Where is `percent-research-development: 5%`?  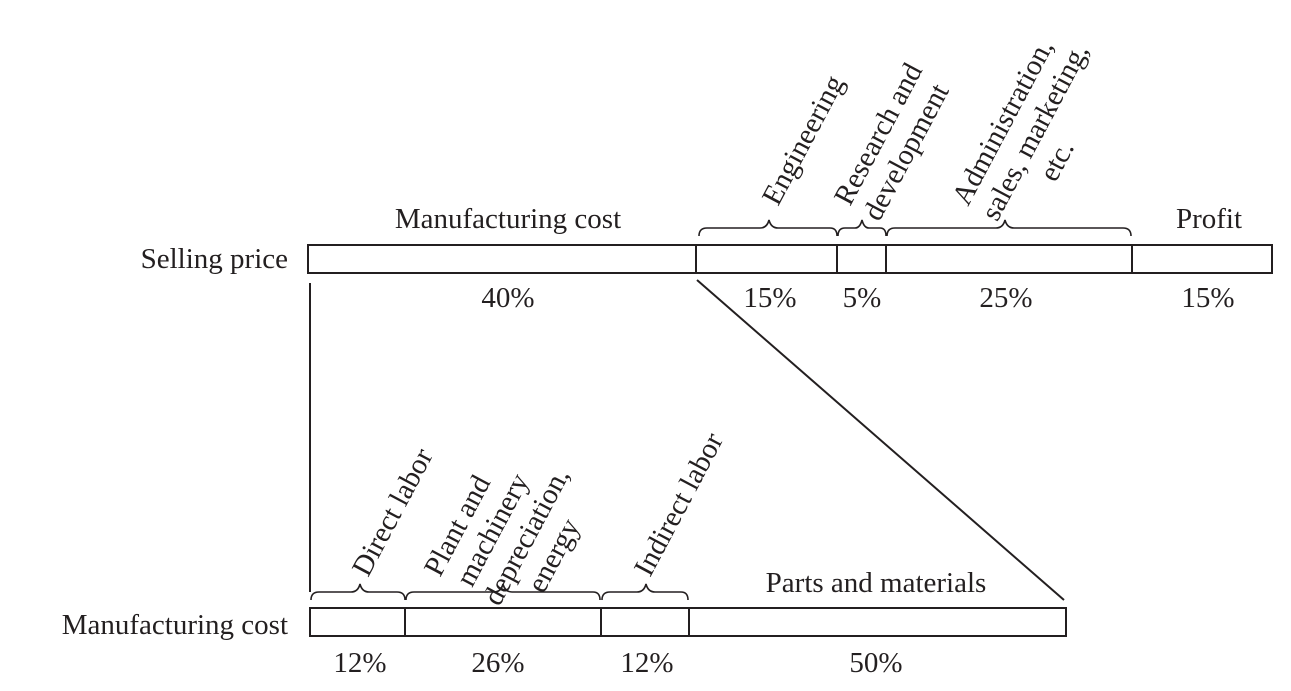 percent-research-development: 5% is located at coordinates (862, 298).